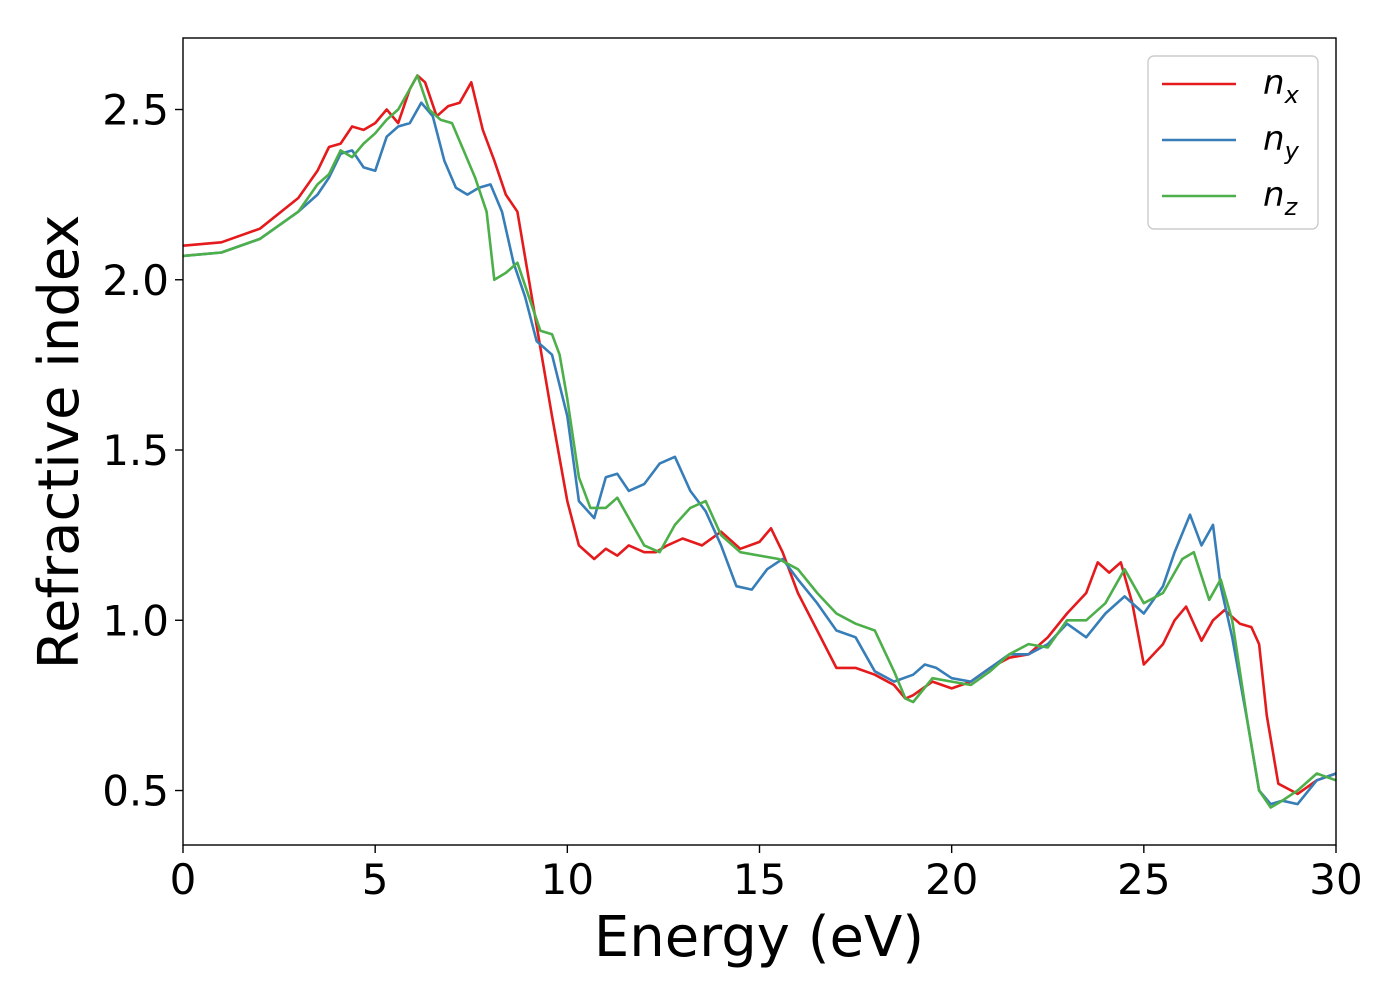 Image resolution: width=1400 pixels, height=1000 pixels. Describe the element at coordinates (135, 110) in the screenshot. I see `y-tick-label: 2.5` at that location.